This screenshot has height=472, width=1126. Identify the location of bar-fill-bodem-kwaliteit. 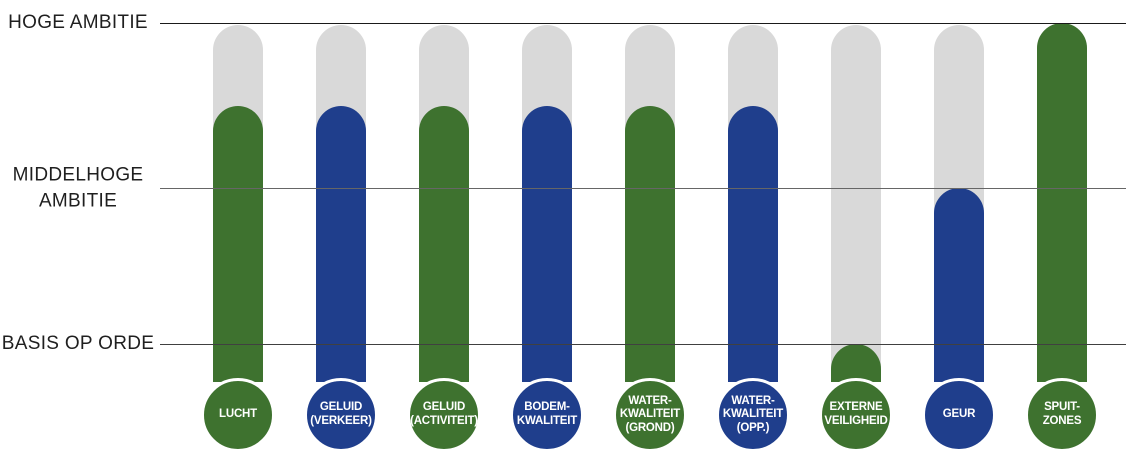
(547, 243).